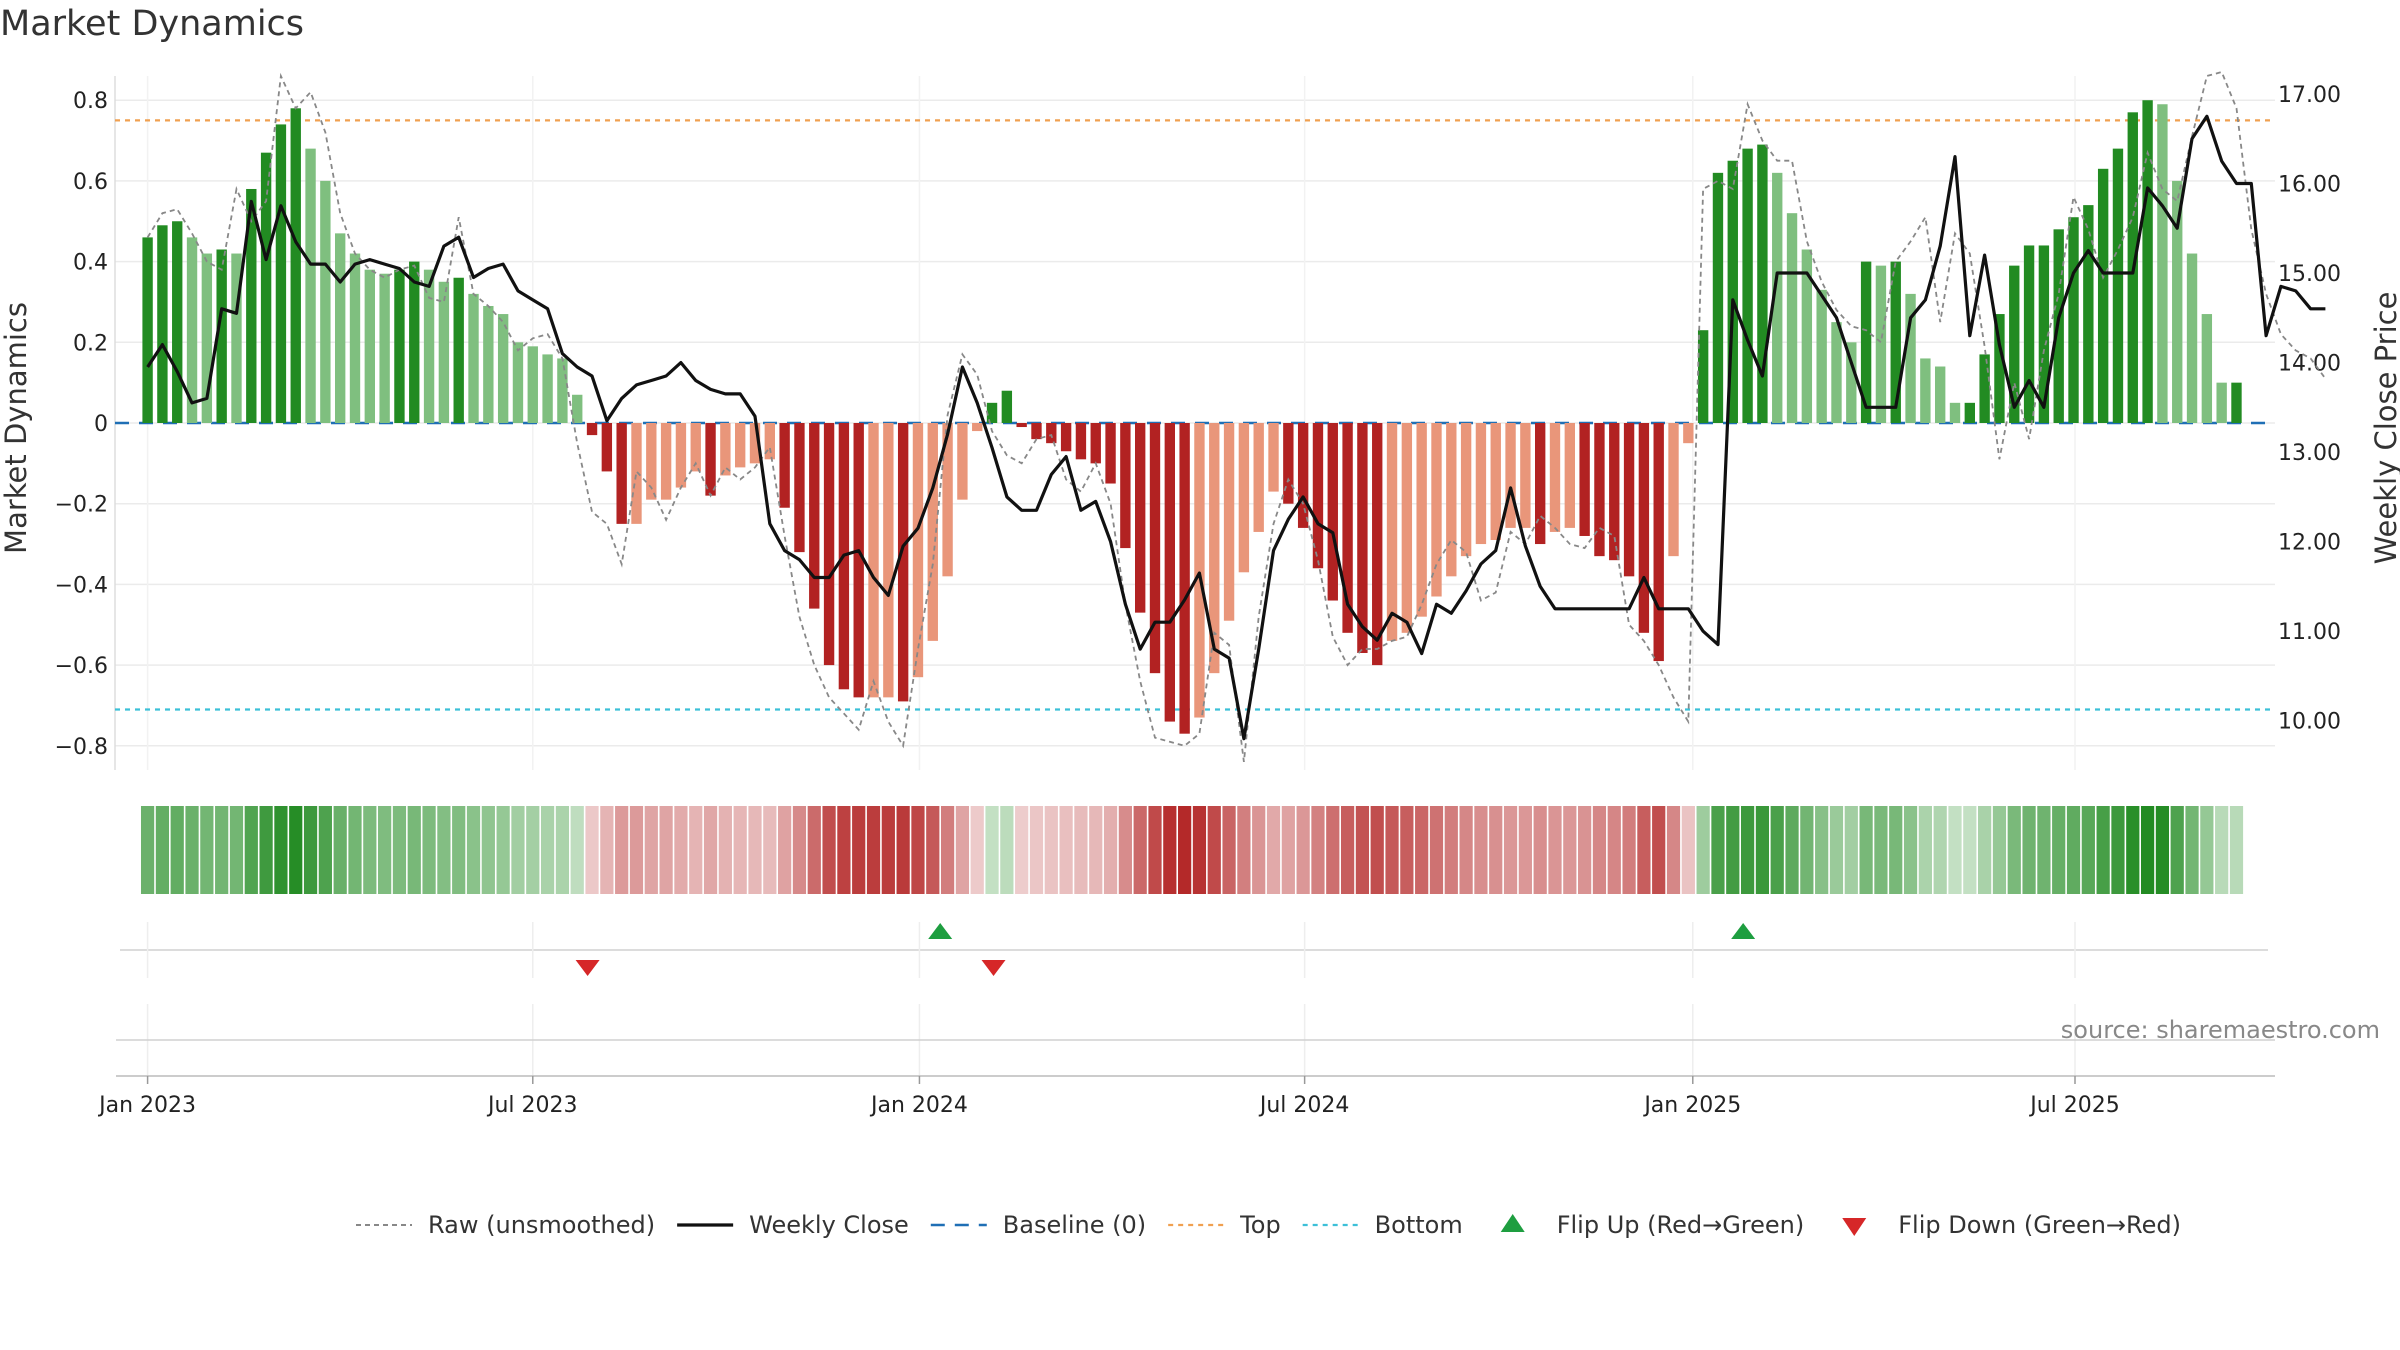  Describe the element at coordinates (152, 24) in the screenshot. I see `chart-title: Market Dynamics` at that location.